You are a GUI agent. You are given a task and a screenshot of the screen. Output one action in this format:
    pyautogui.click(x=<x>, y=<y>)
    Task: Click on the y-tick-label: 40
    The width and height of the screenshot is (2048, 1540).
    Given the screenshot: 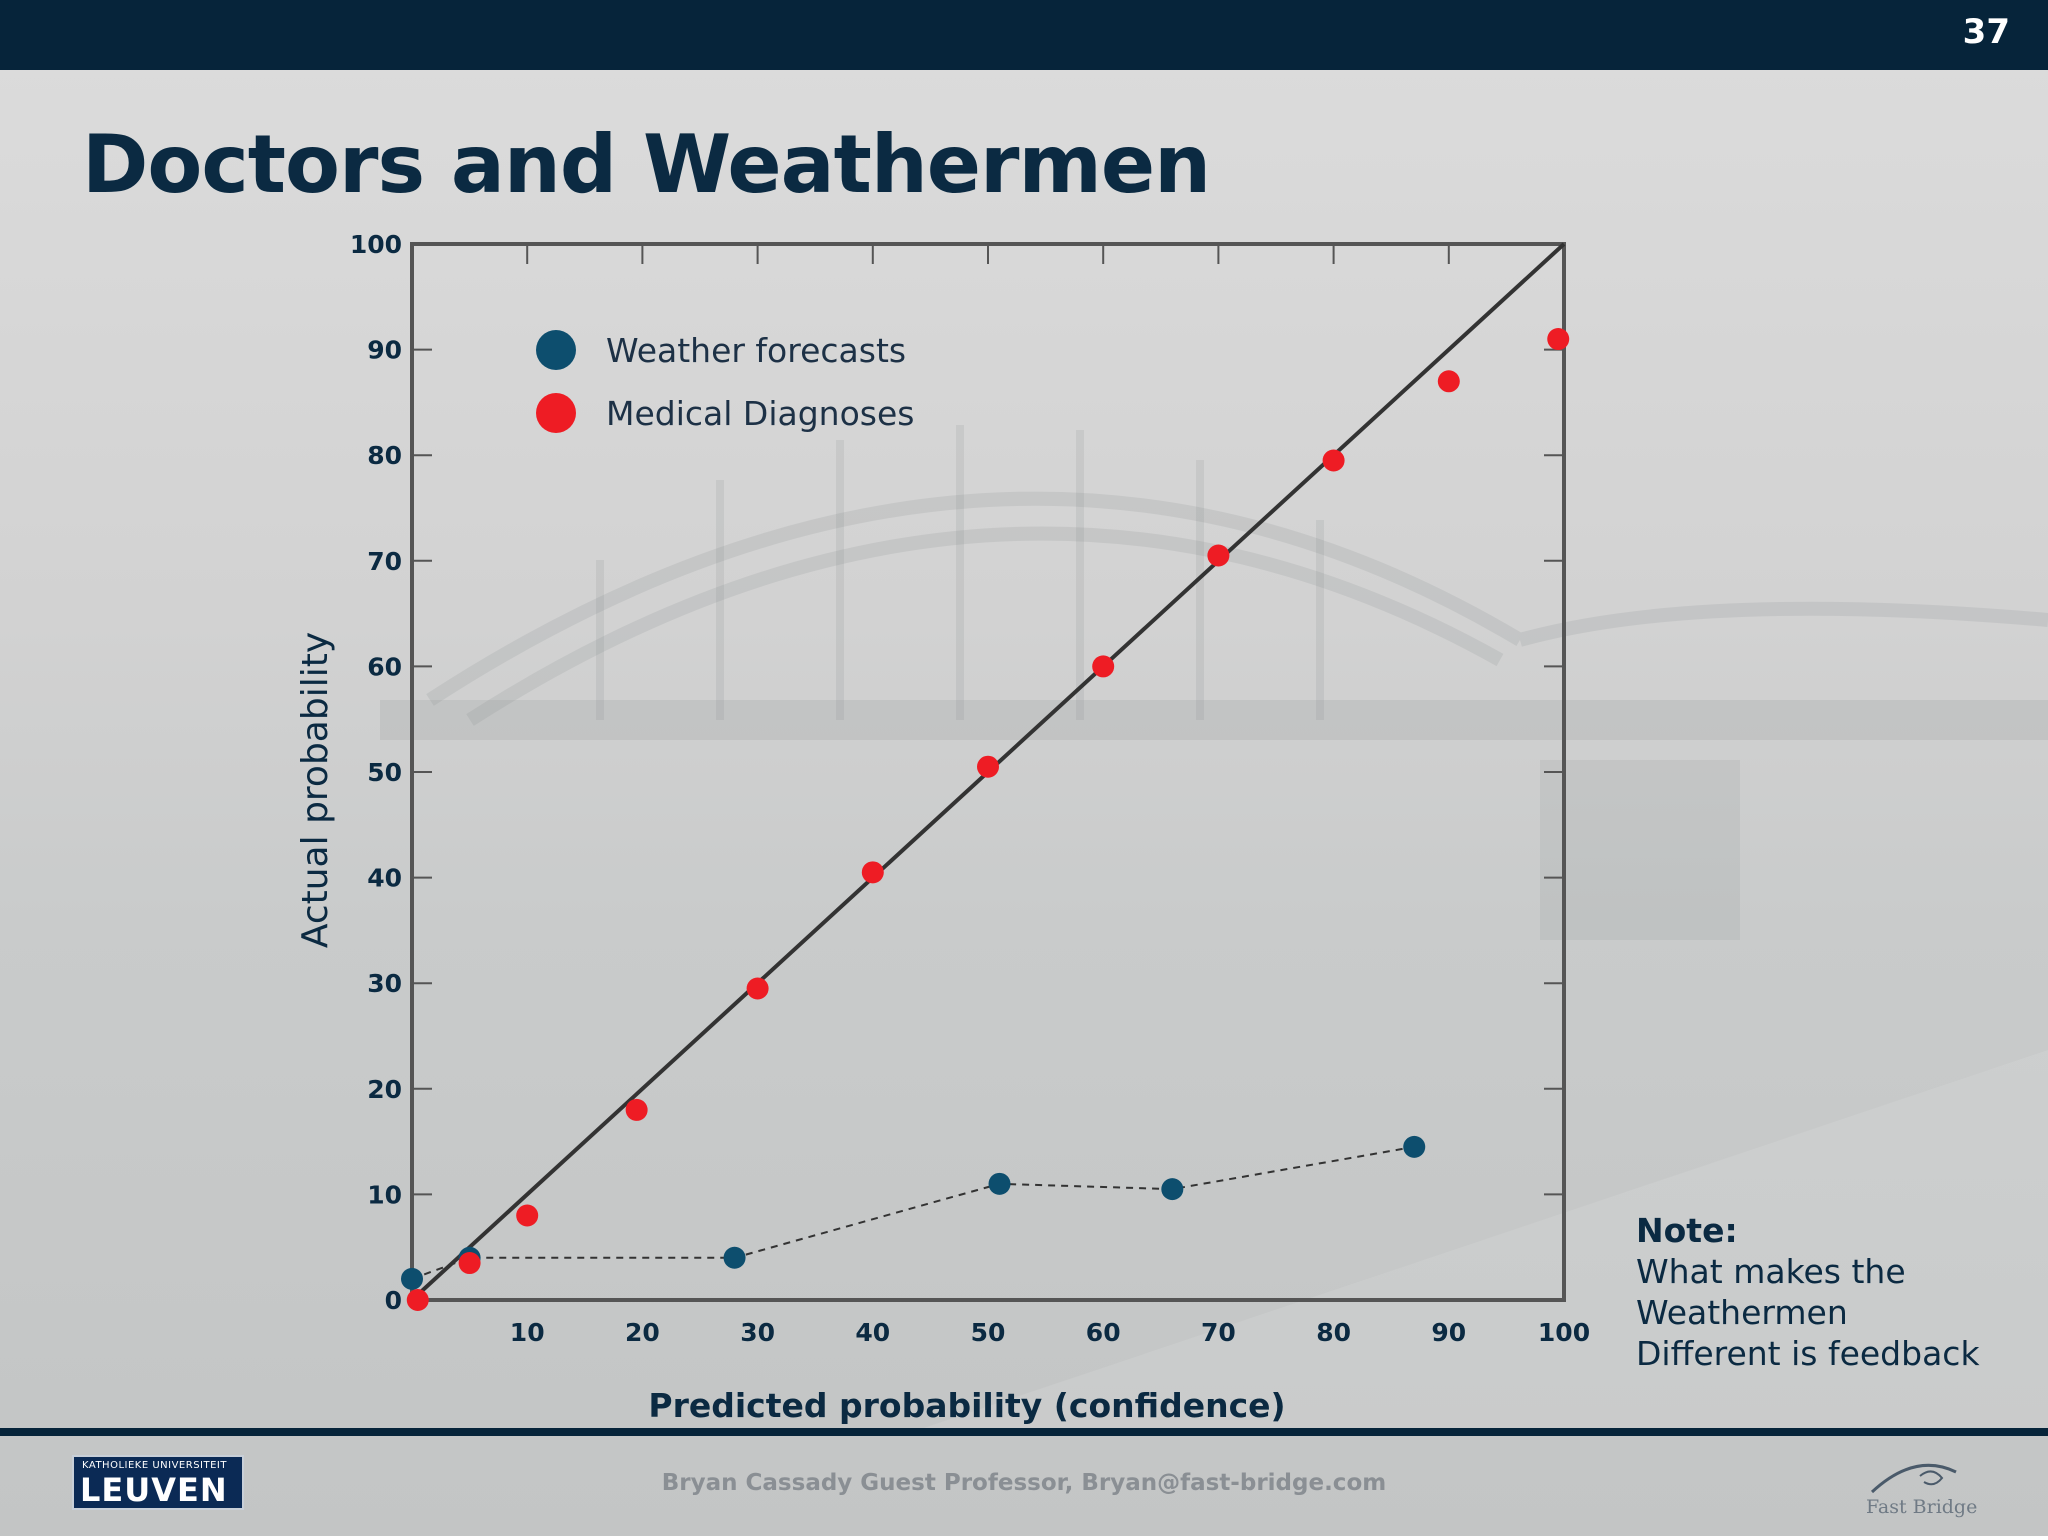 What is the action you would take?
    pyautogui.click(x=384, y=878)
    